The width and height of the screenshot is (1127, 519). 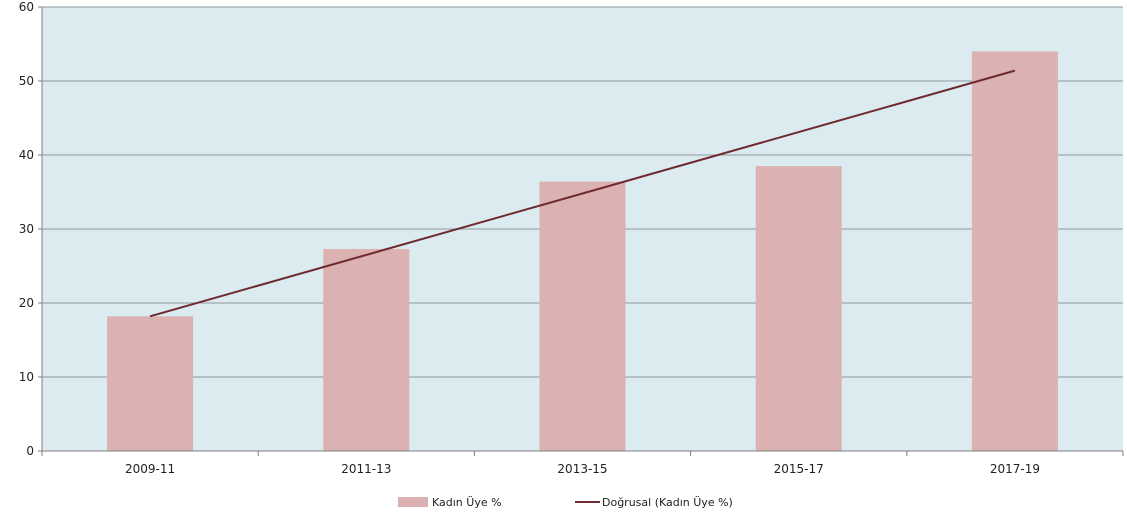 What do you see at coordinates (26, 81) in the screenshot?
I see `y-tick-label: 50` at bounding box center [26, 81].